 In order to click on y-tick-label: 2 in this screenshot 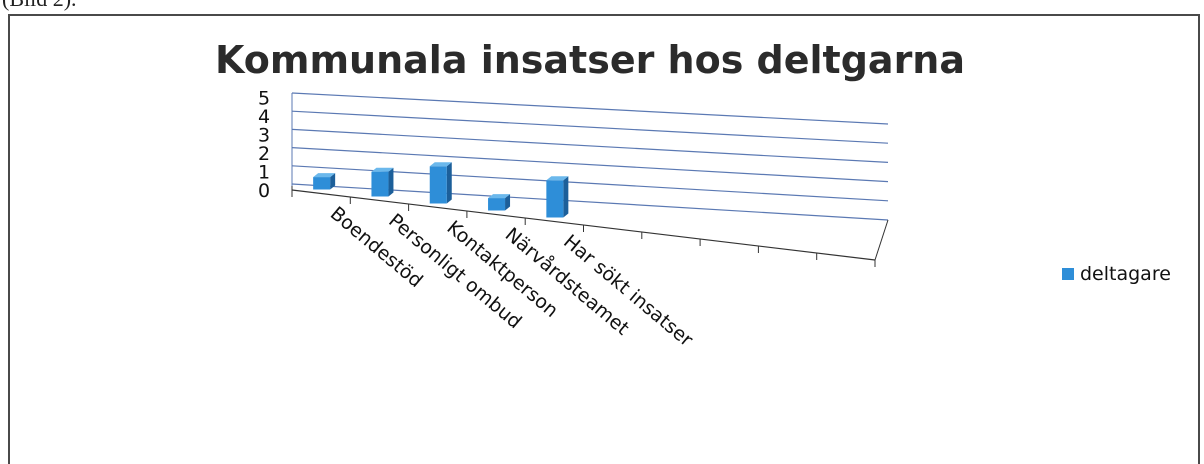, I will do `click(264, 154)`.